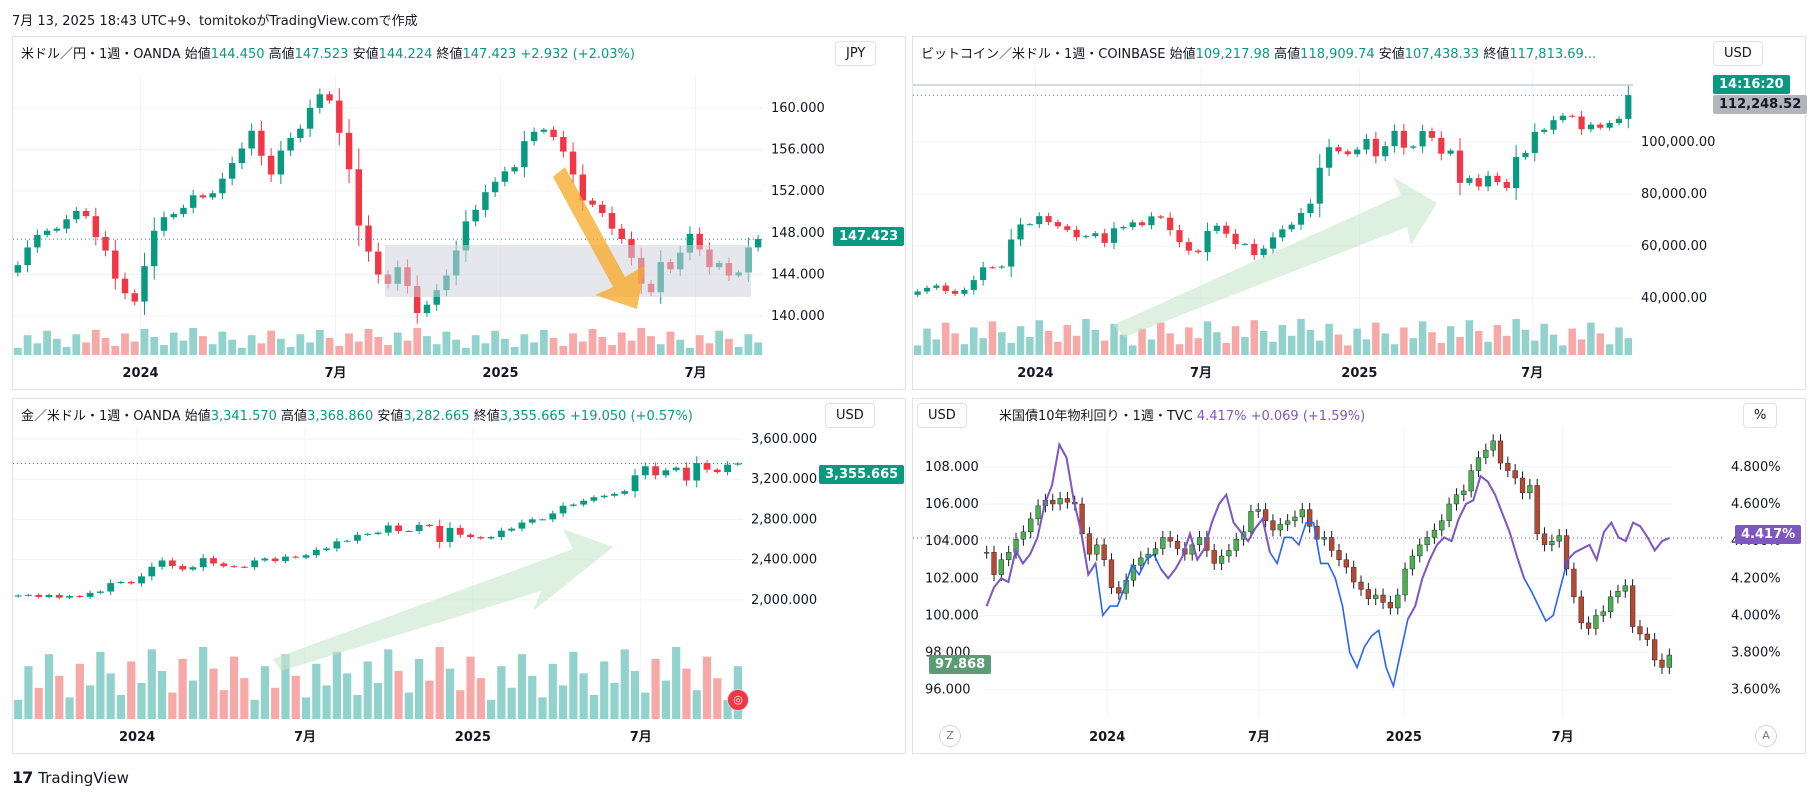 The width and height of the screenshot is (1818, 798). What do you see at coordinates (960, 664) in the screenshot?
I see `dxy-last-price: 97.868` at bounding box center [960, 664].